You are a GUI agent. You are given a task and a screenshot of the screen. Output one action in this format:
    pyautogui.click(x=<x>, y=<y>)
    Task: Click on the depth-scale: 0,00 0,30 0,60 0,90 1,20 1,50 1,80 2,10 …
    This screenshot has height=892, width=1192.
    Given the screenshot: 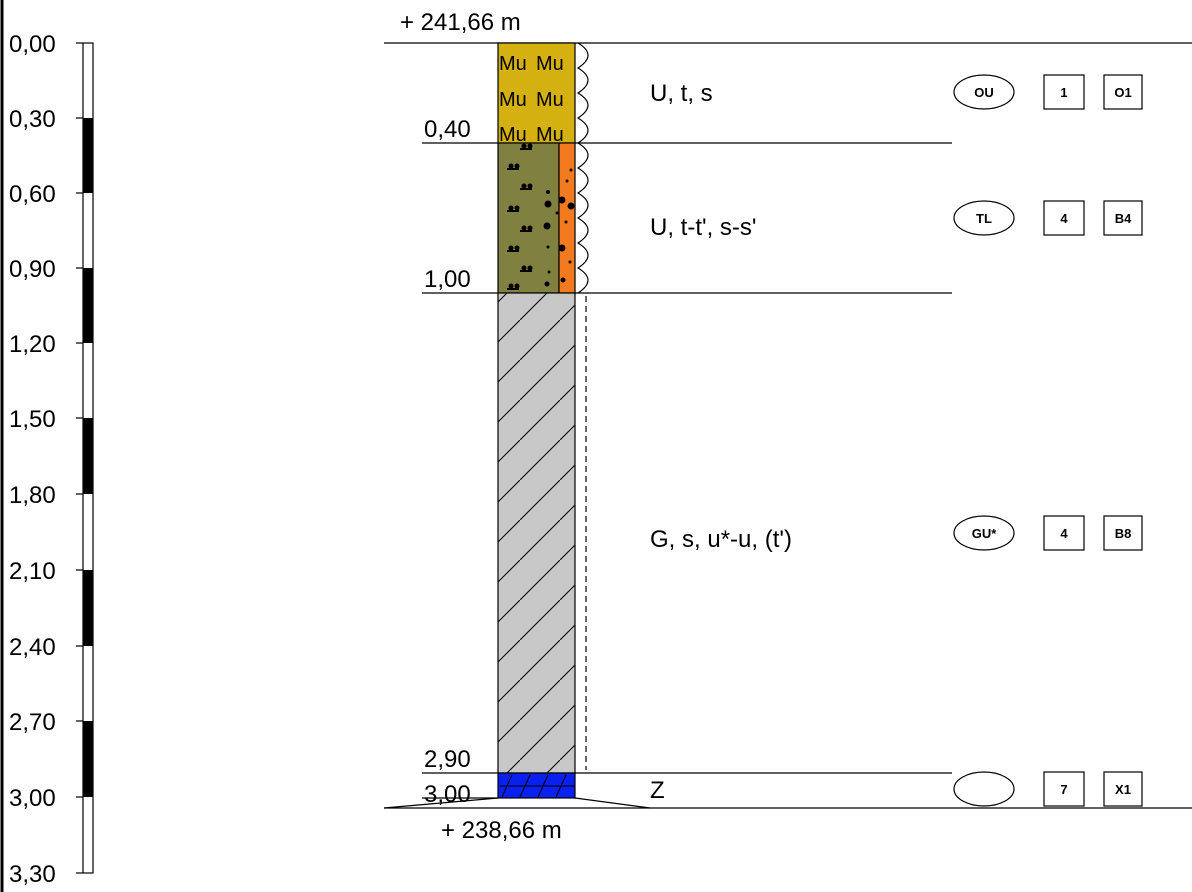 What is the action you would take?
    pyautogui.click(x=47, y=446)
    